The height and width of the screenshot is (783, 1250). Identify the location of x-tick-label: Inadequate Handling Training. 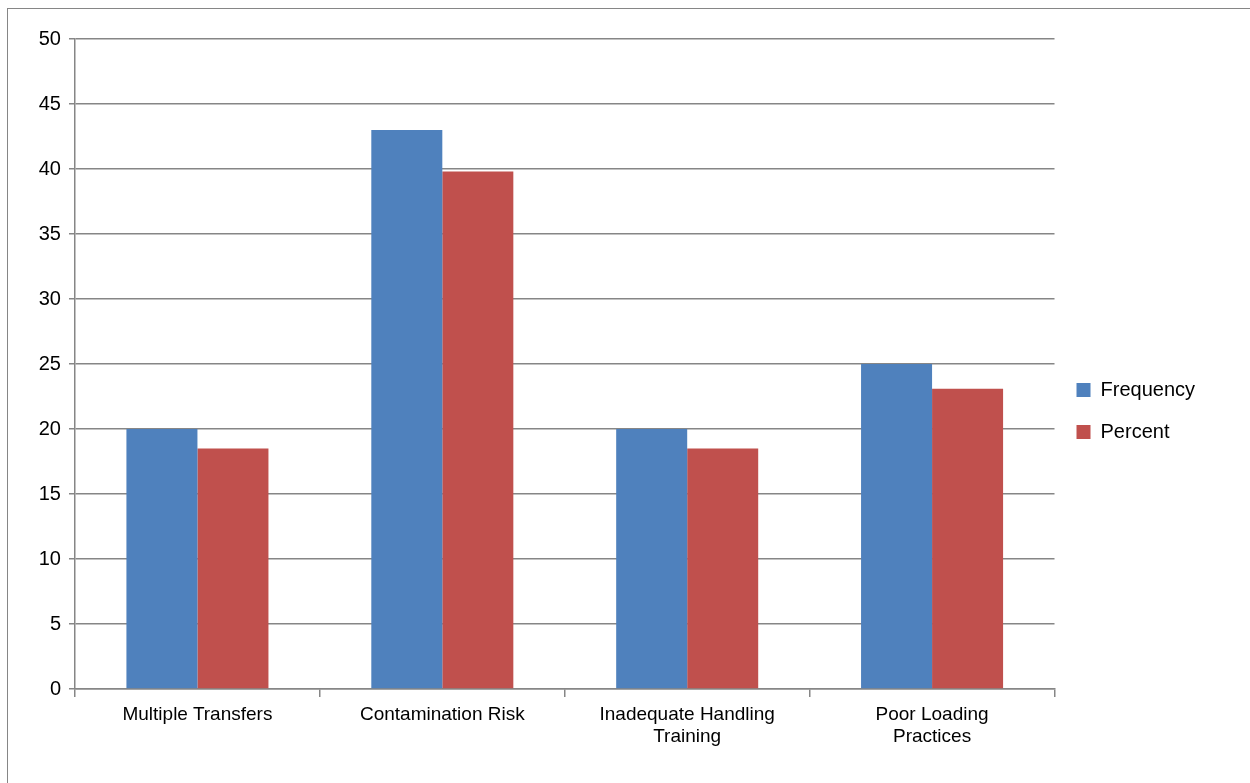
(687, 724).